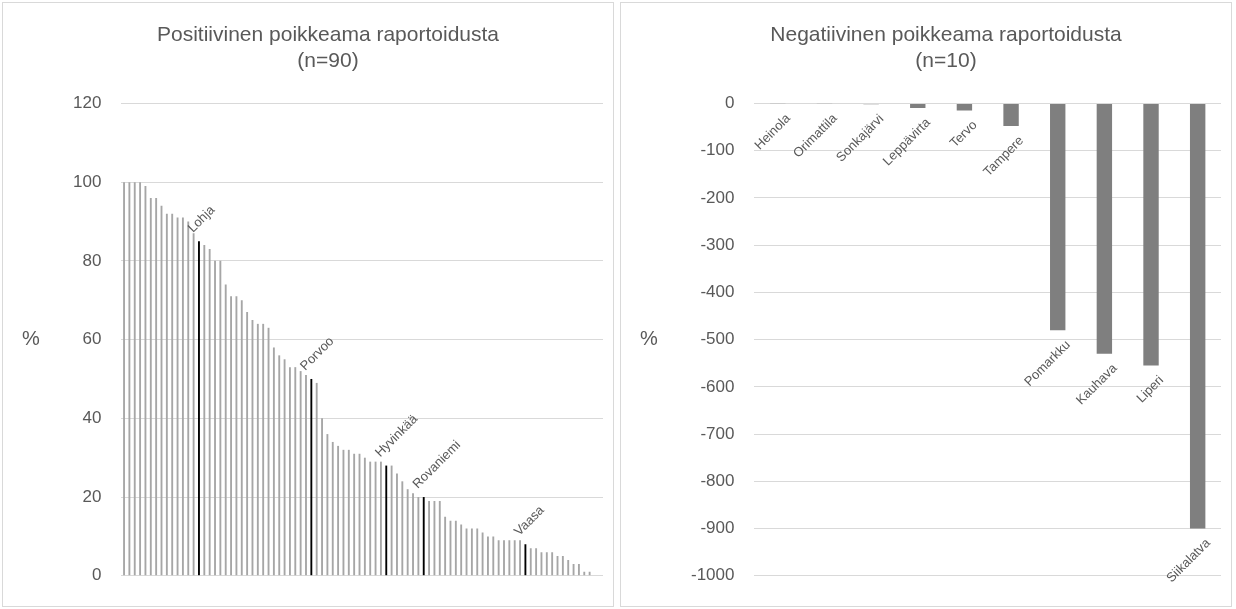 The height and width of the screenshot is (609, 1236). I want to click on y-tick-label: -100, so click(717, 150).